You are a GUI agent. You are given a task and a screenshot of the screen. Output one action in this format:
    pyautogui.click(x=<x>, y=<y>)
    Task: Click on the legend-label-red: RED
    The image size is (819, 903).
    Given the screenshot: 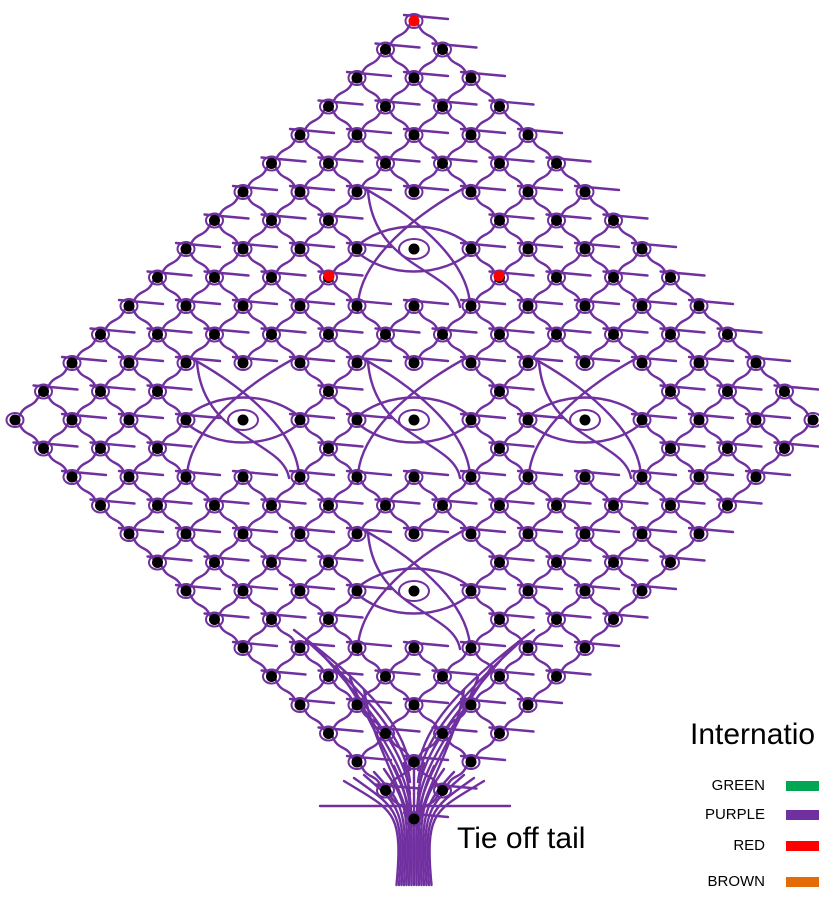 What is the action you would take?
    pyautogui.click(x=705, y=845)
    